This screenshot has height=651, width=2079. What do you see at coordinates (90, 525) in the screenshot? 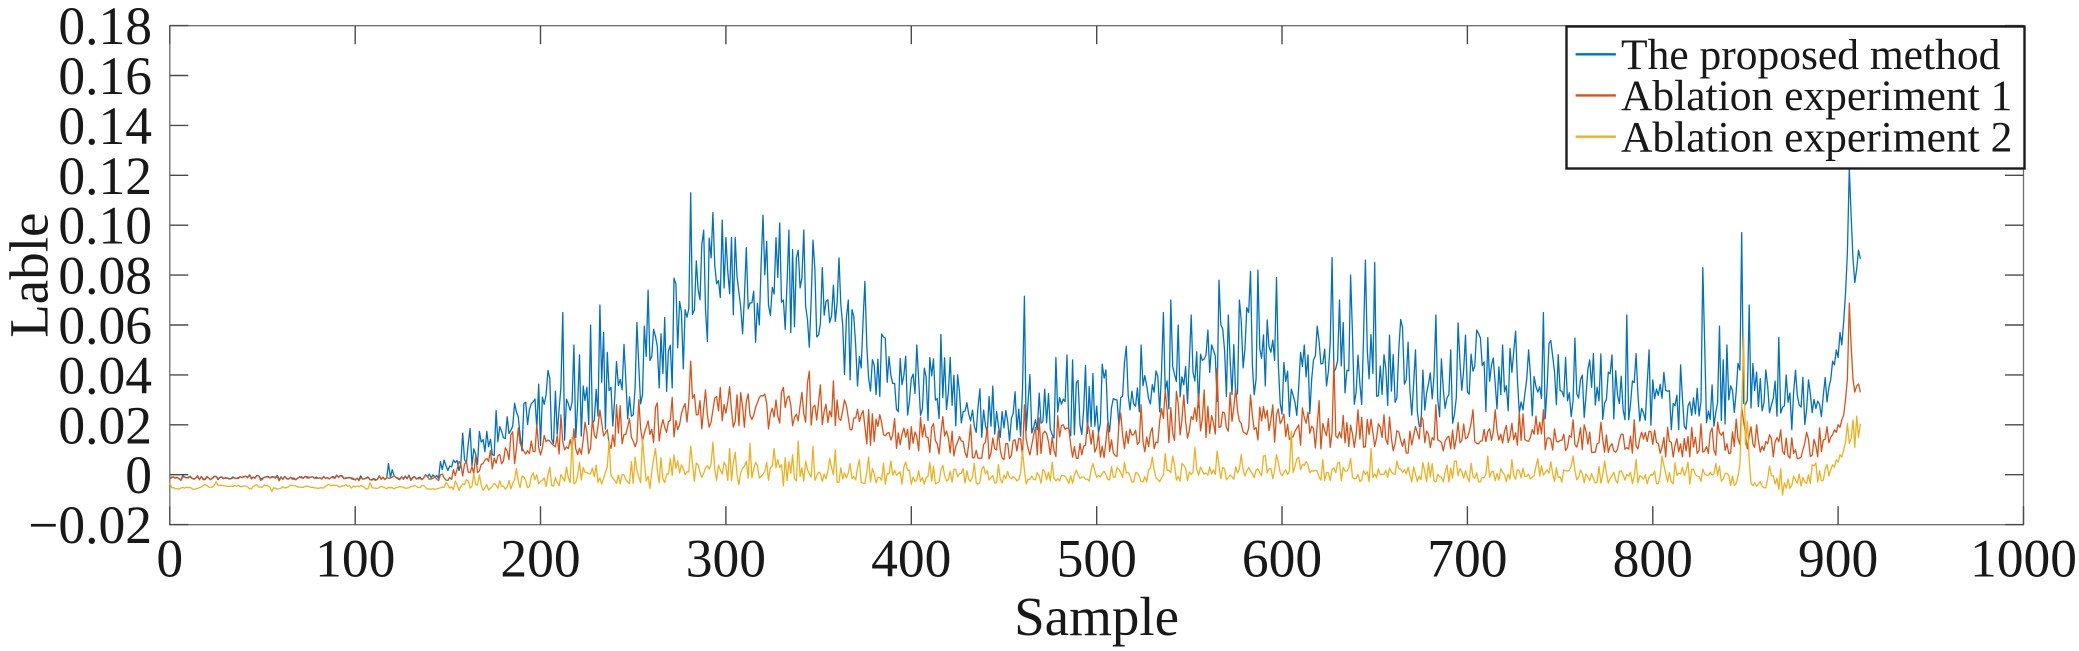
I see `svg-text: −0.02` at bounding box center [90, 525].